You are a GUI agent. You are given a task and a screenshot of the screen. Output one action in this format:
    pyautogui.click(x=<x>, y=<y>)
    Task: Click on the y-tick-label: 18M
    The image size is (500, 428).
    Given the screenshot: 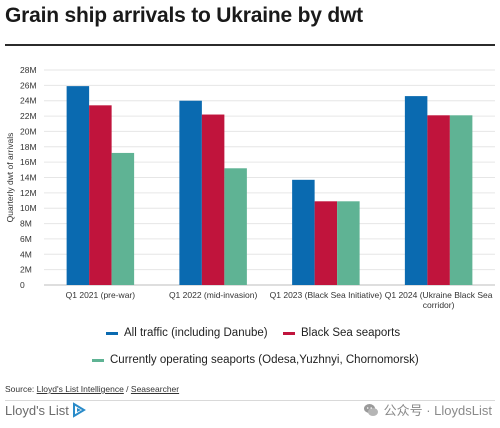 What is the action you would take?
    pyautogui.click(x=28, y=147)
    